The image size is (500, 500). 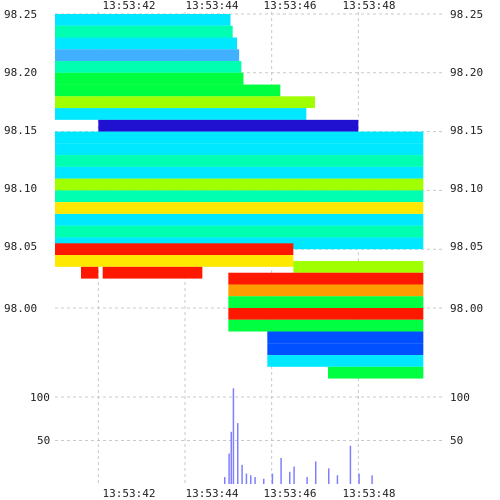 What do you see at coordinates (249, 6) in the screenshot?
I see `top-x-ticks: 13:53:42 13:53:44 13:53:46 13:53:48` at bounding box center [249, 6].